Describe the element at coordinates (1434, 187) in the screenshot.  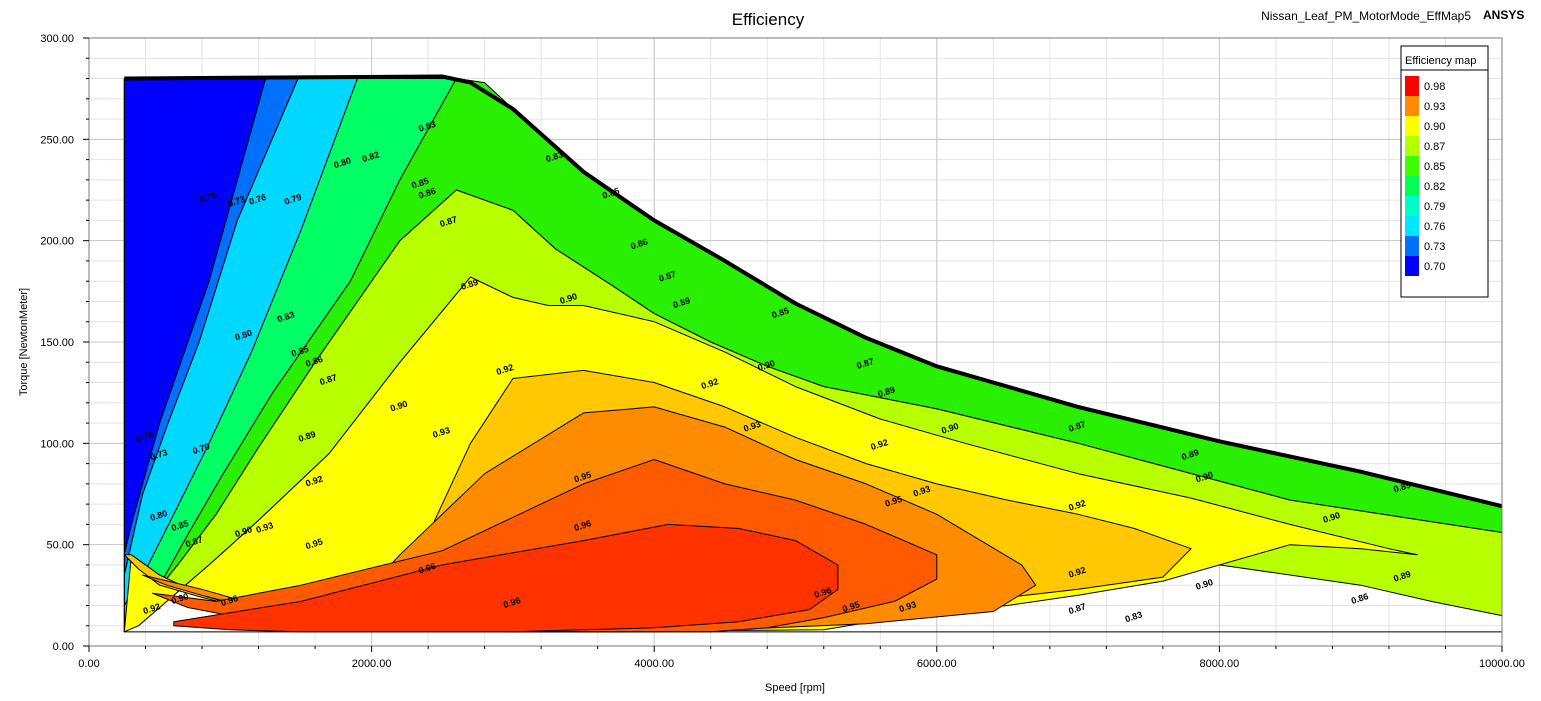
I see `legend-label: 0.82` at that location.